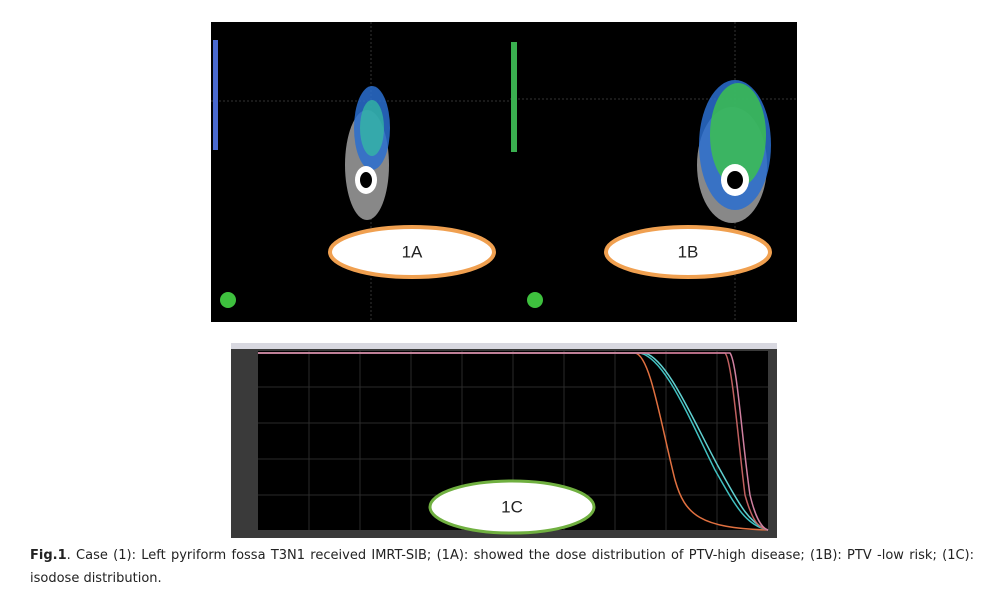  Describe the element at coordinates (504, 346) in the screenshot. I see `window-titlebar` at that location.